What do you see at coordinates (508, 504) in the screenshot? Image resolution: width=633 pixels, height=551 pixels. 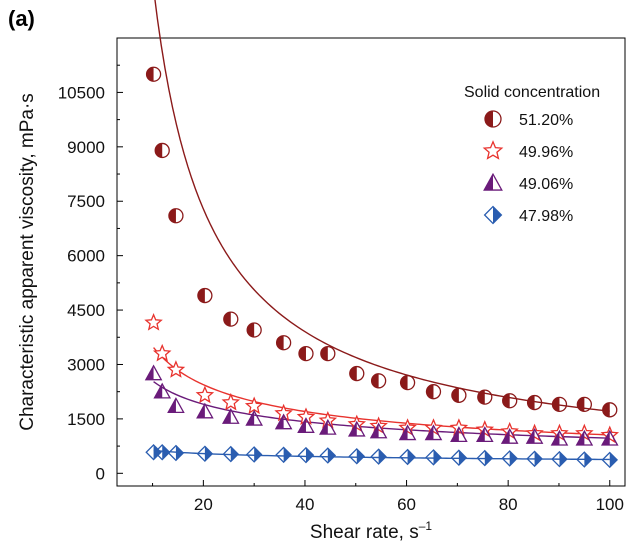 I see `x-tick-label: 80` at bounding box center [508, 504].